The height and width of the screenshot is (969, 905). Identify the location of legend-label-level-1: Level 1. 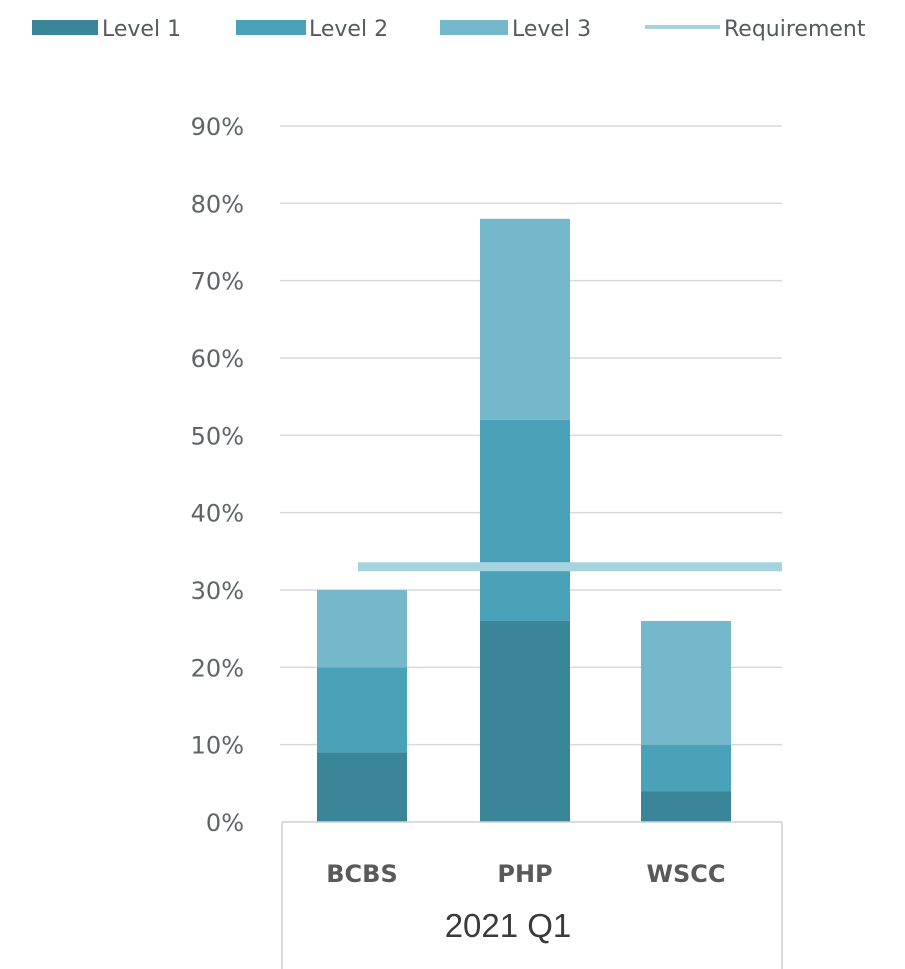
(141, 29).